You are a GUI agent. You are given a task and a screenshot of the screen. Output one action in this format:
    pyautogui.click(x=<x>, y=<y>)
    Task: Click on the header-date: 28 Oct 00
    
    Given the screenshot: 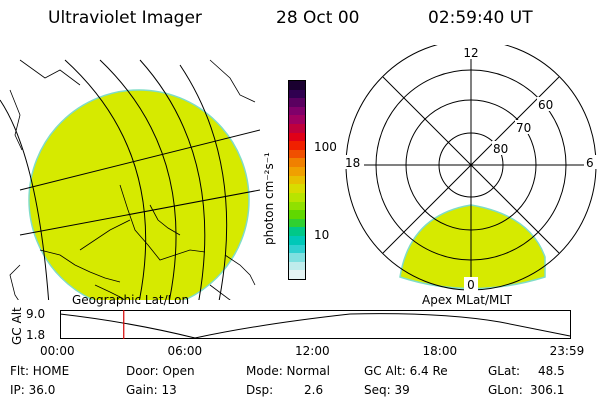 What is the action you would take?
    pyautogui.click(x=318, y=18)
    